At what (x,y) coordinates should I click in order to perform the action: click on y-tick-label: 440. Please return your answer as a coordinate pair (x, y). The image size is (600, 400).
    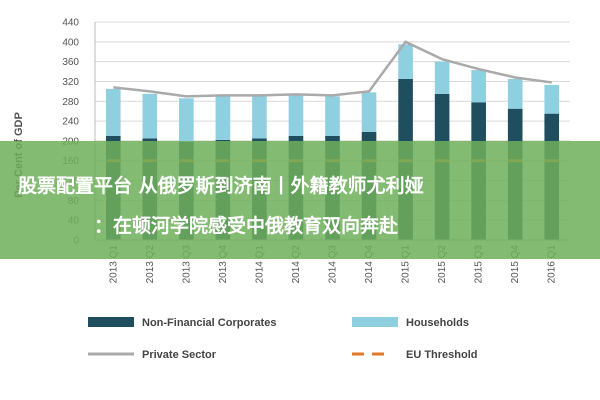
    Looking at the image, I should click on (70, 23).